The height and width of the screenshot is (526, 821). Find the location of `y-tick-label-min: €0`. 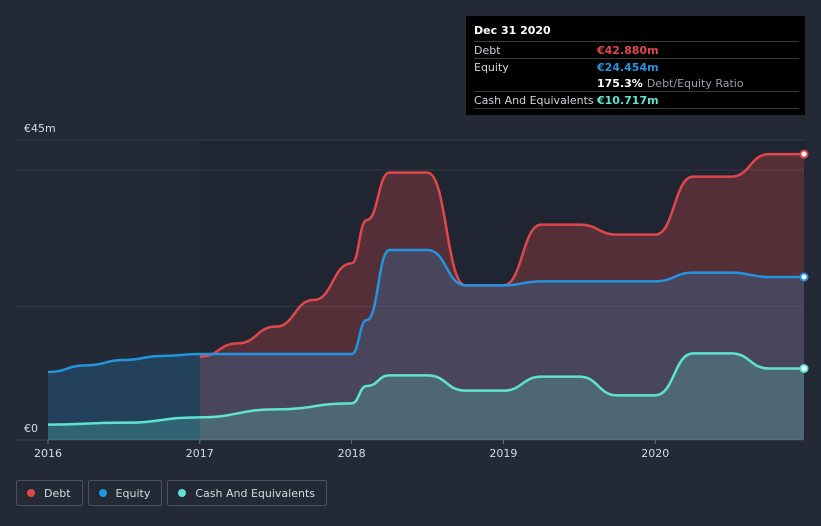

y-tick-label-min: €0 is located at coordinates (31, 428).